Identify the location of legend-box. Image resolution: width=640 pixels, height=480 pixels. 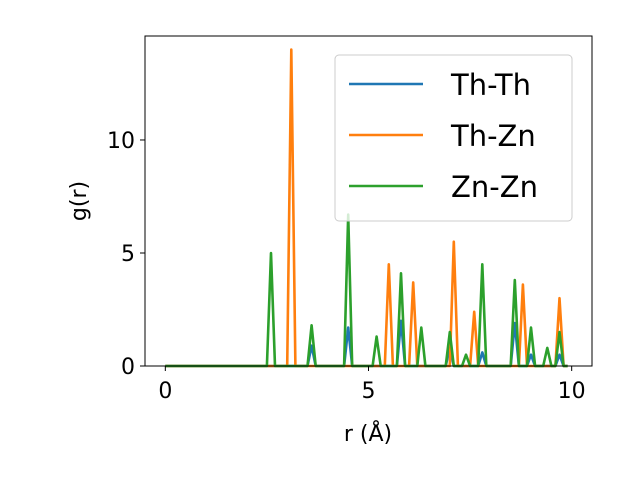
(453, 138).